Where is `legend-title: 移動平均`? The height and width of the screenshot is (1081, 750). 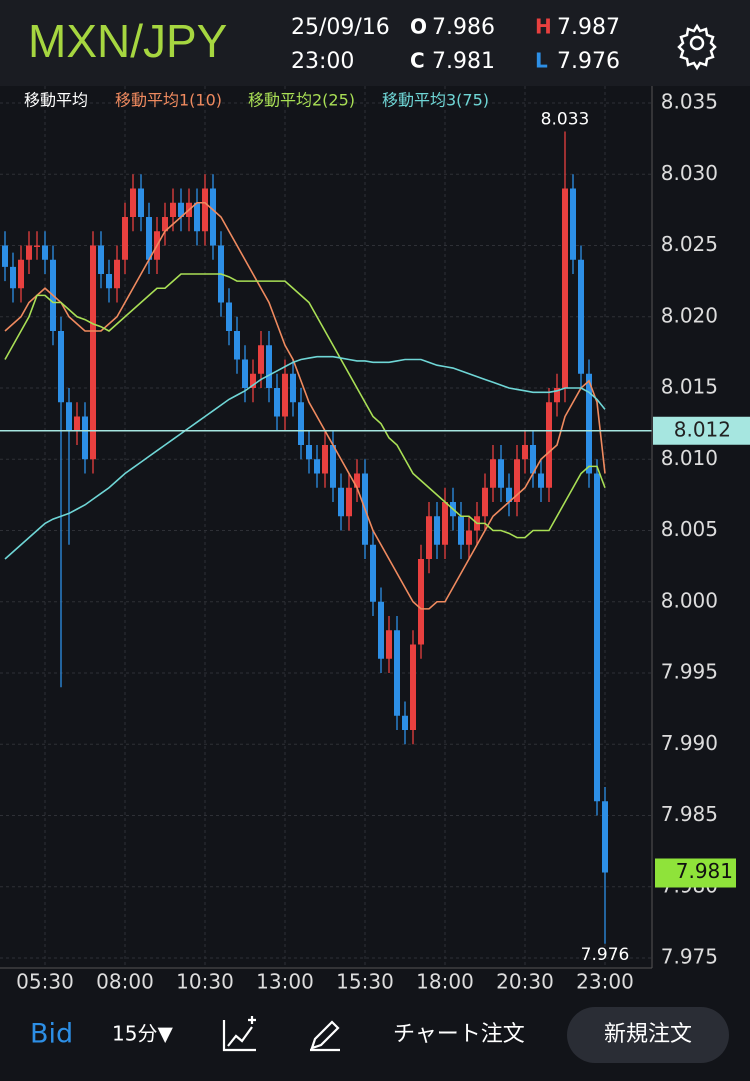
legend-title: 移動平均 is located at coordinates (56, 100).